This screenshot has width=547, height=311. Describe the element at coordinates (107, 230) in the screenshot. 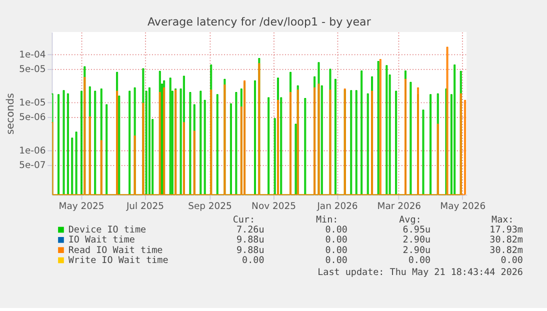

I see `legend-label: Device IO time` at that location.